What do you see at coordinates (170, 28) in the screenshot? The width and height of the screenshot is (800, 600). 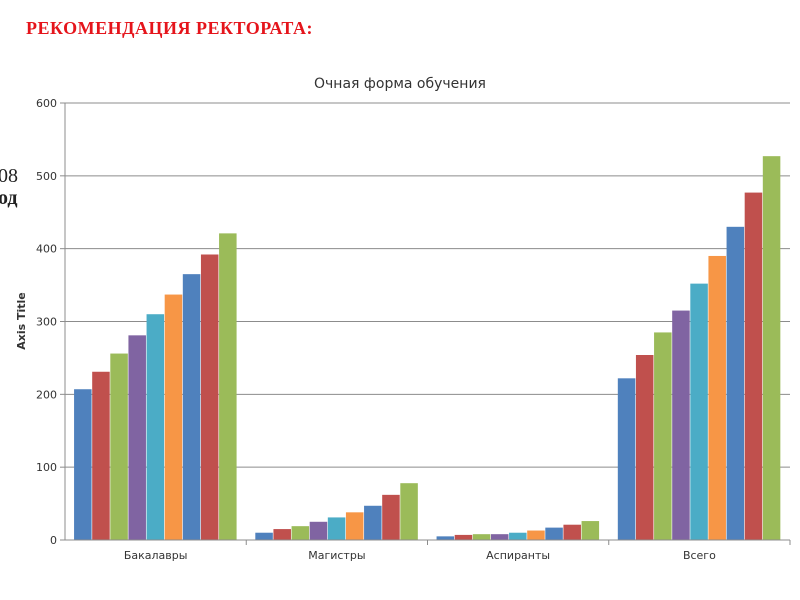 I see `slide-heading: РЕКОМЕНДАЦИЯ РЕКТОРАТА:` at bounding box center [170, 28].